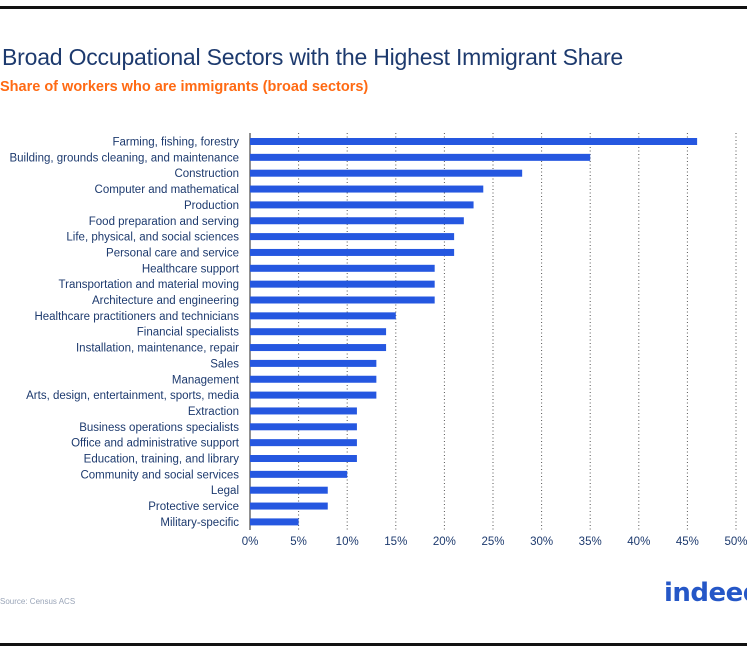  I want to click on x-tick-label: 45%, so click(687, 542).